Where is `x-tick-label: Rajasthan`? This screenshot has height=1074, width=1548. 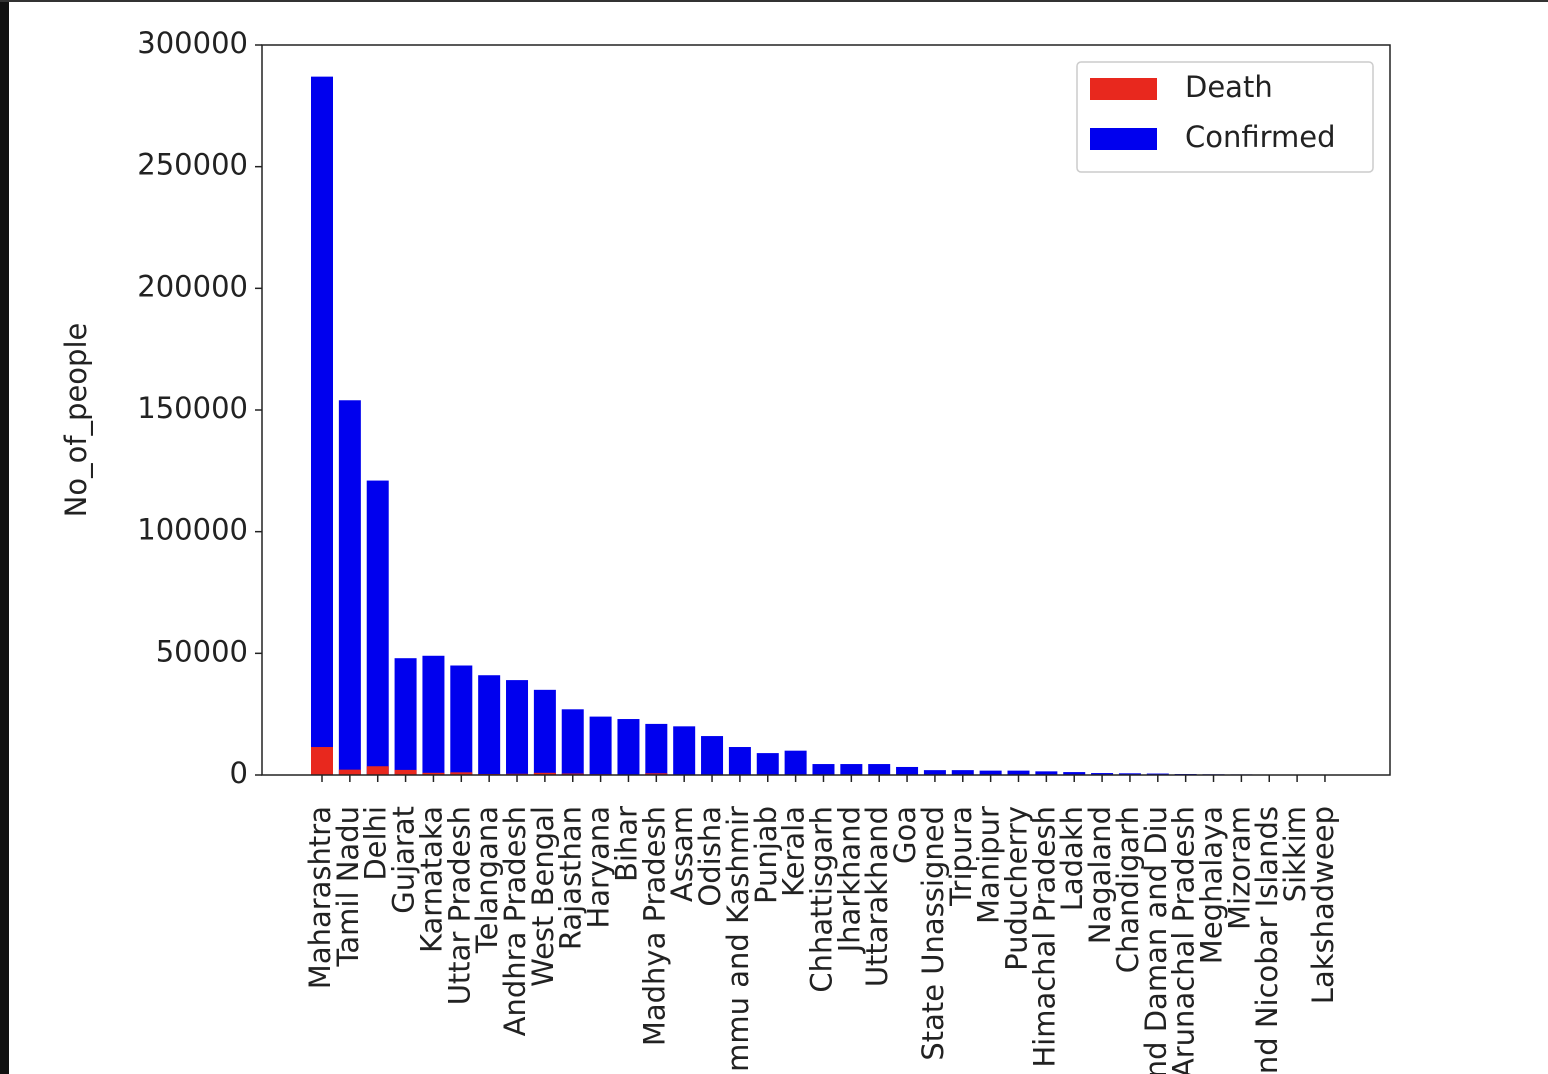
x-tick-label: Rajasthan is located at coordinates (571, 878).